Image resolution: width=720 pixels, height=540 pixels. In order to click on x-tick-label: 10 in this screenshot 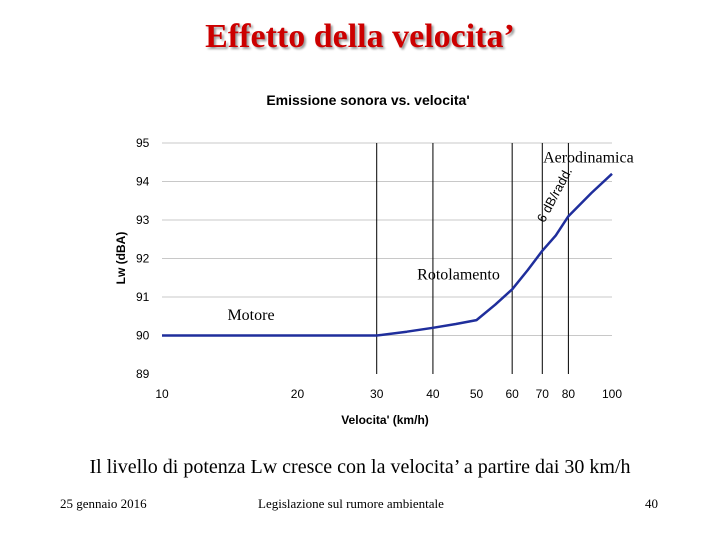, I will do `click(162, 394)`.